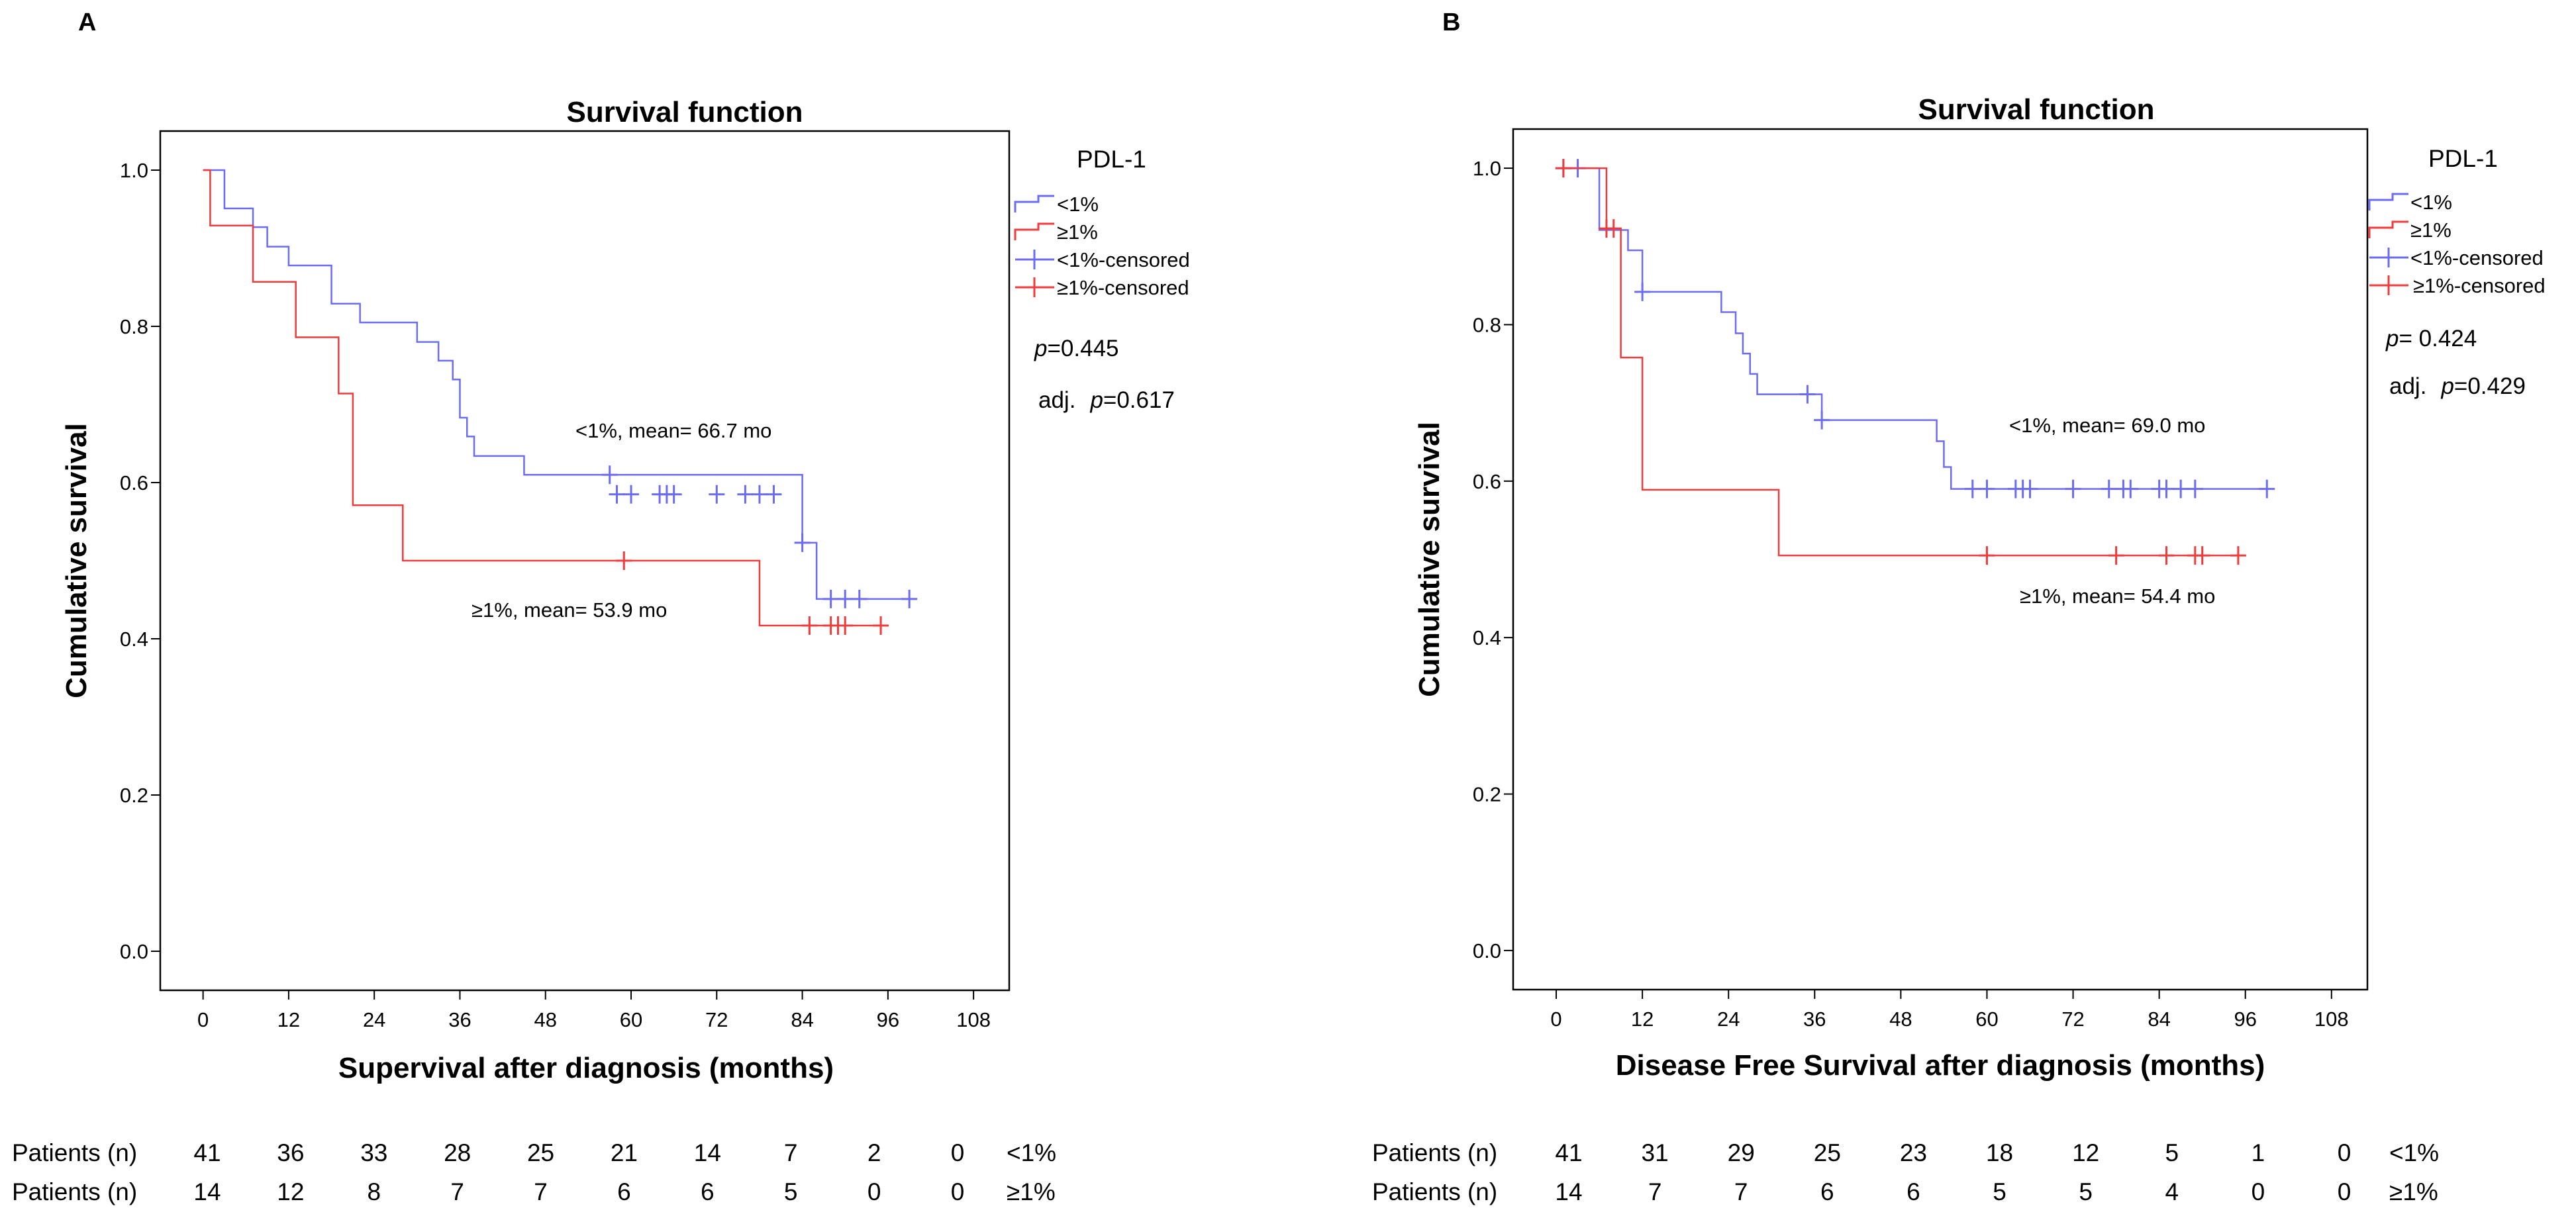 Image resolution: width=2576 pixels, height=1218 pixels. I want to click on x-tick-label: 84, so click(2159, 1019).